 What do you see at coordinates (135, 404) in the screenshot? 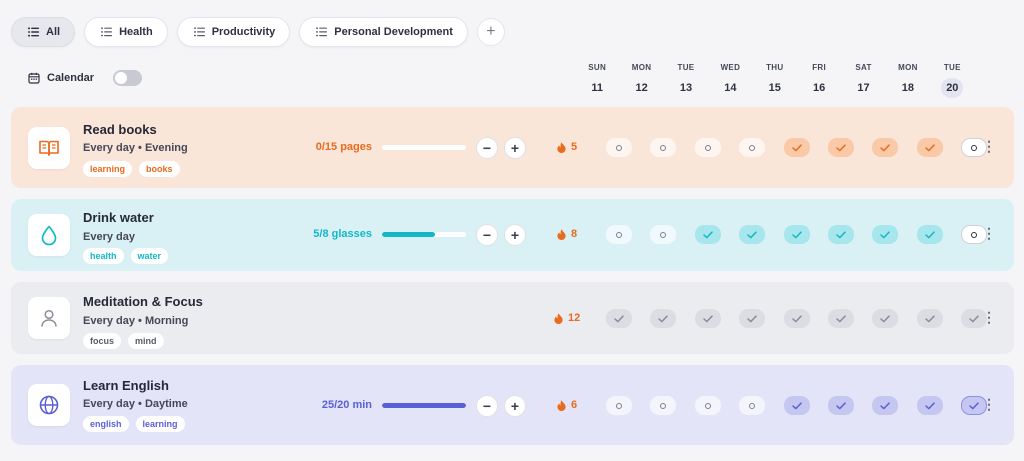
I see `habit-schedule: Every day • Daytime` at bounding box center [135, 404].